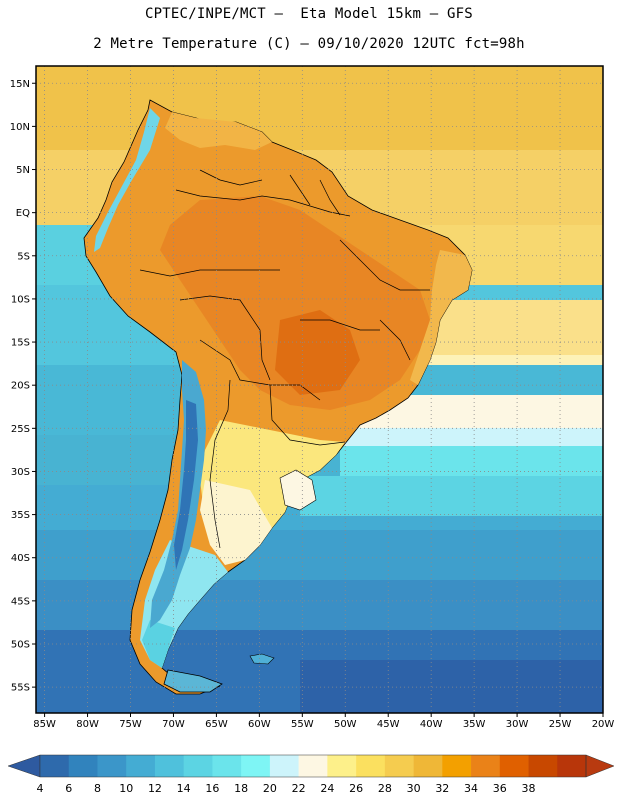 This screenshot has width=618, height=800. I want to click on lat-label: 5N, so click(23, 170).